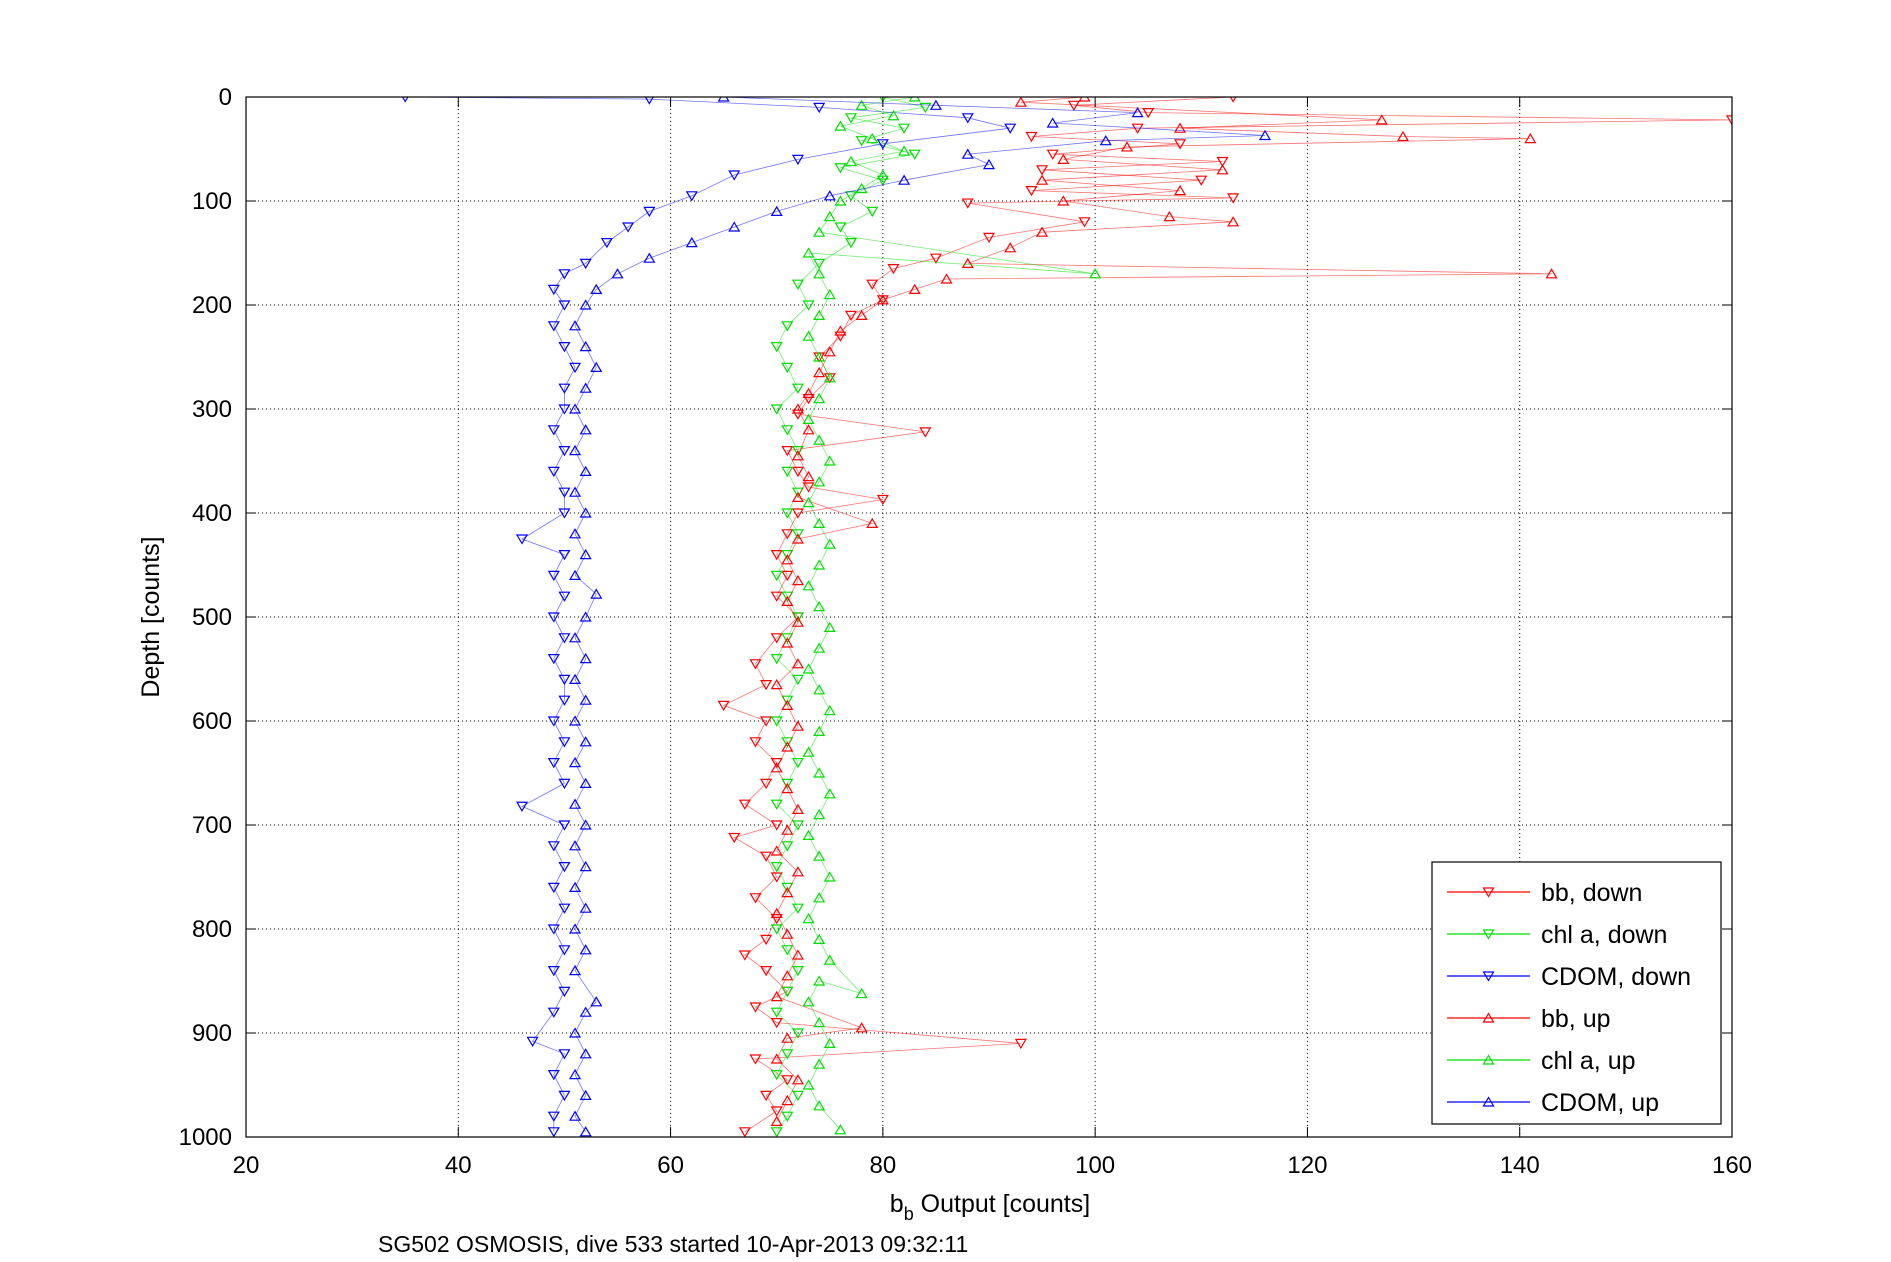 The height and width of the screenshot is (1262, 1891). What do you see at coordinates (1591, 893) in the screenshot?
I see `legend-label: bb, down` at bounding box center [1591, 893].